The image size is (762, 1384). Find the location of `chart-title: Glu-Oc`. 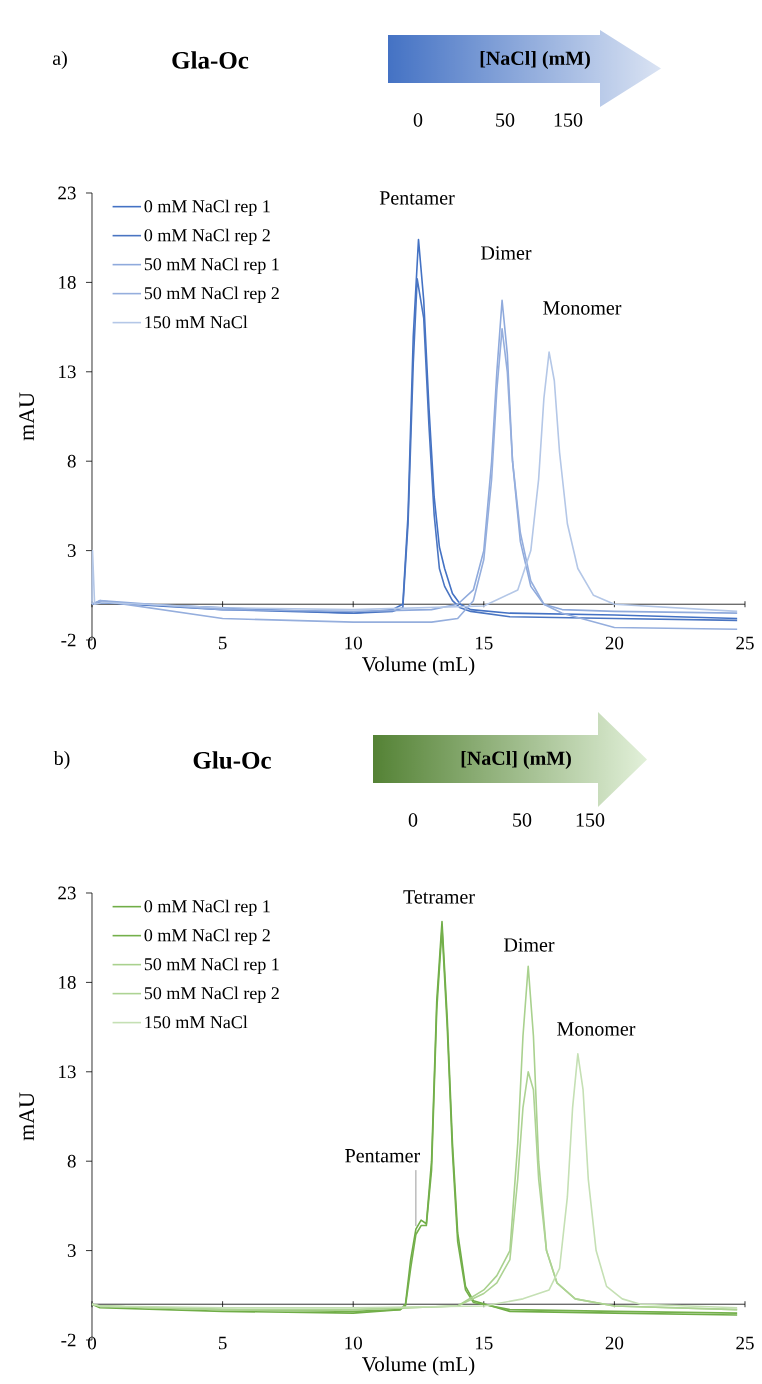

chart-title: Glu-Oc is located at coordinates (232, 760).